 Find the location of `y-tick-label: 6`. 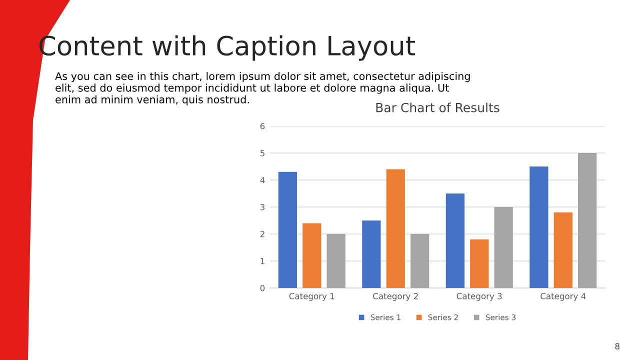

y-tick-label: 6 is located at coordinates (262, 126).